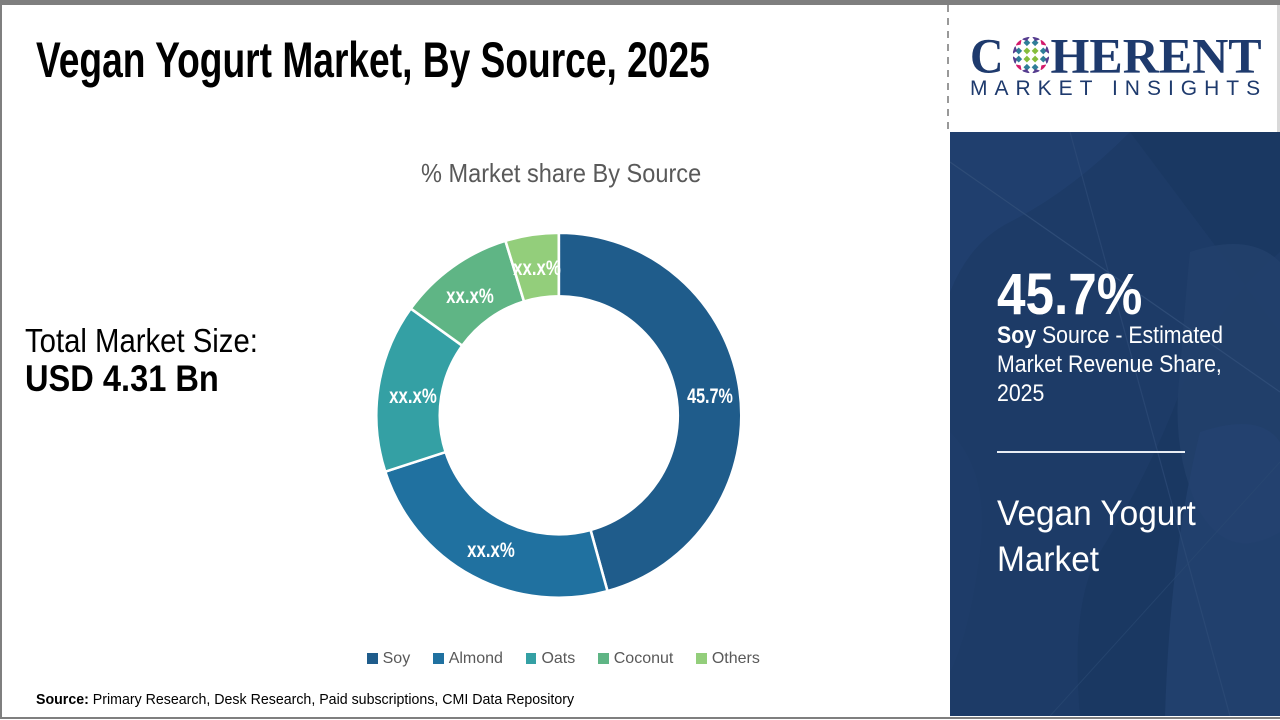 This screenshot has height=720, width=1280. Describe the element at coordinates (987, 56) in the screenshot. I see `svg-text: C` at that location.